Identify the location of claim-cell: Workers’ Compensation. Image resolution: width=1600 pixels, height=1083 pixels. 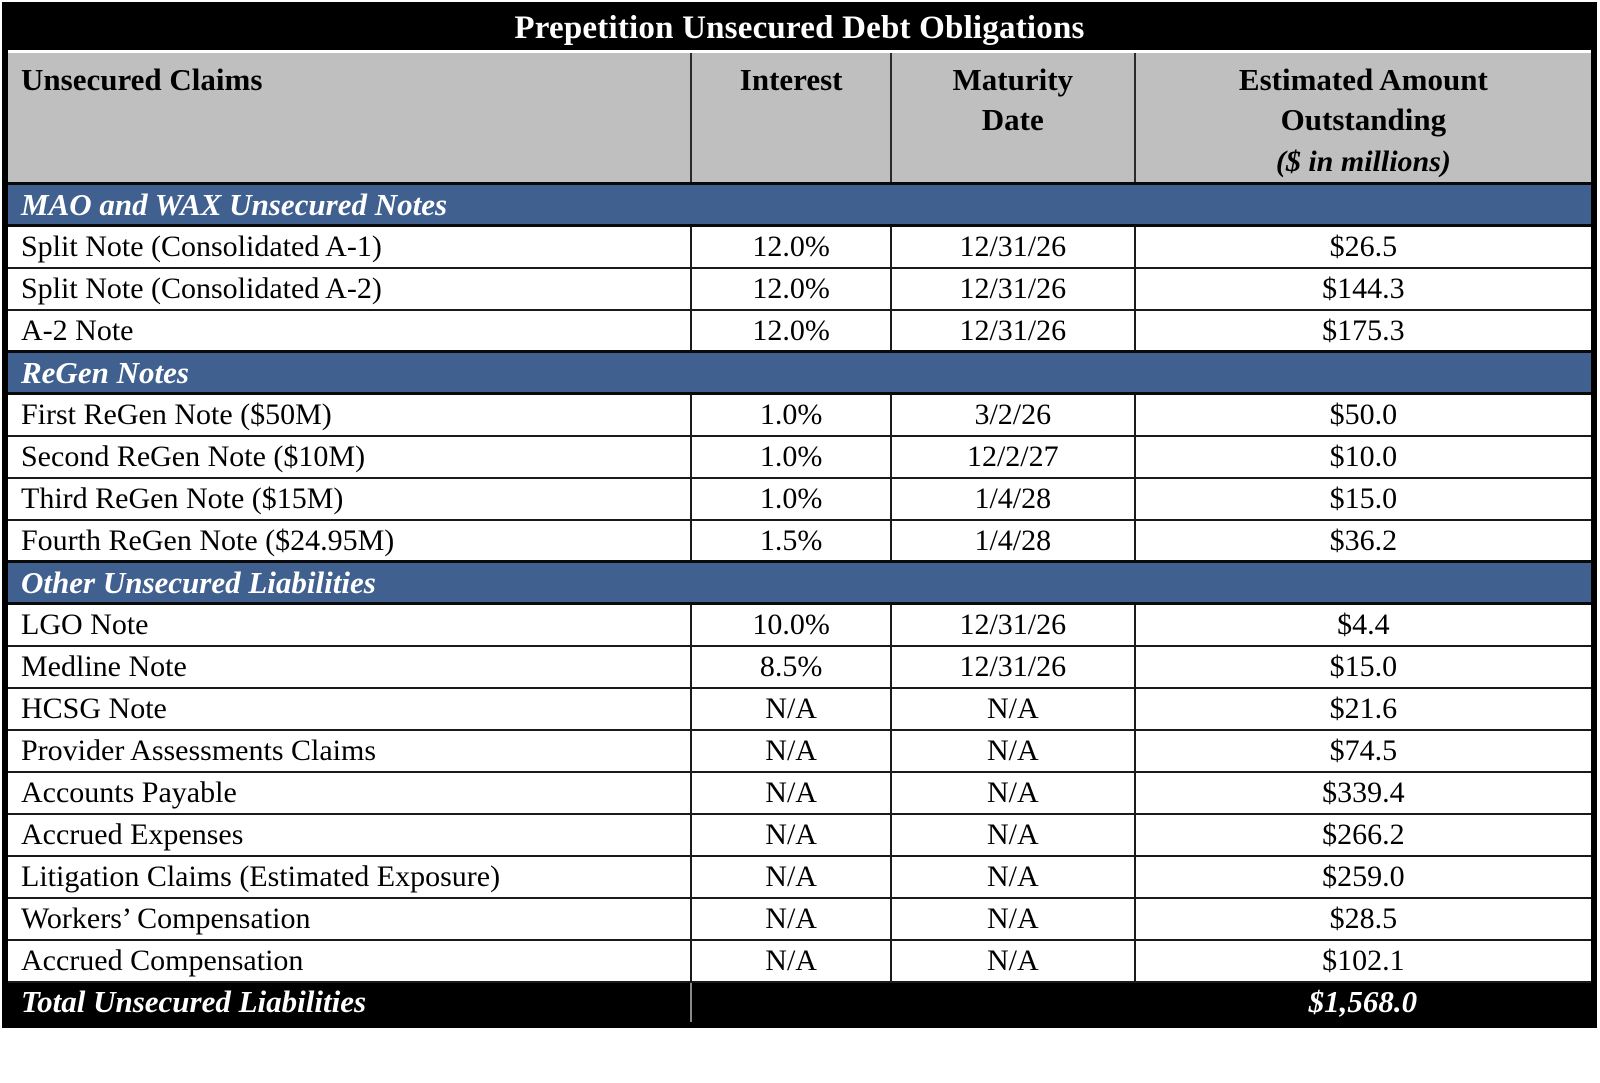
(348, 918).